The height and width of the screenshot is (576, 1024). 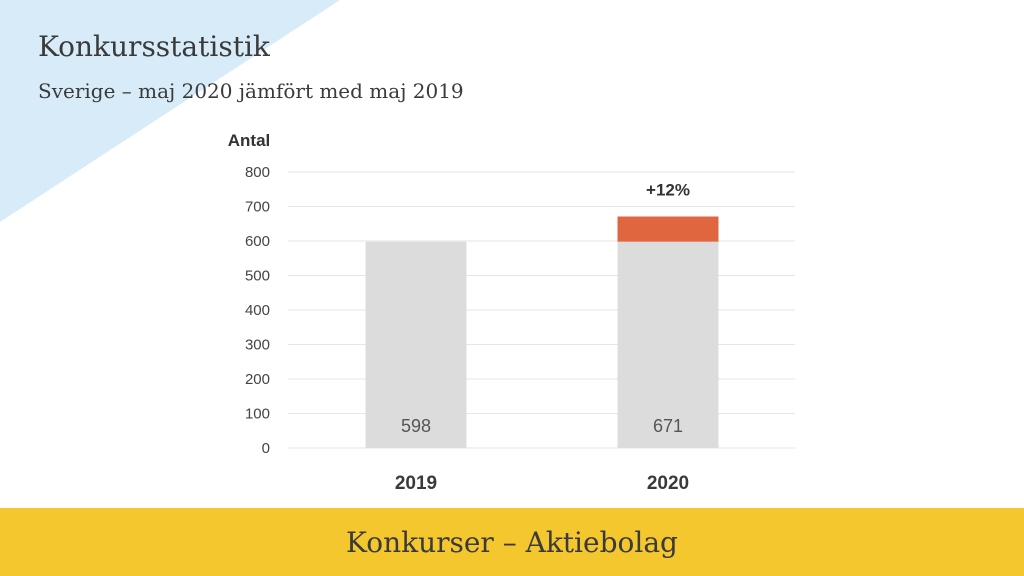 What do you see at coordinates (668, 229) in the screenshot?
I see `bar-increase-segment` at bounding box center [668, 229].